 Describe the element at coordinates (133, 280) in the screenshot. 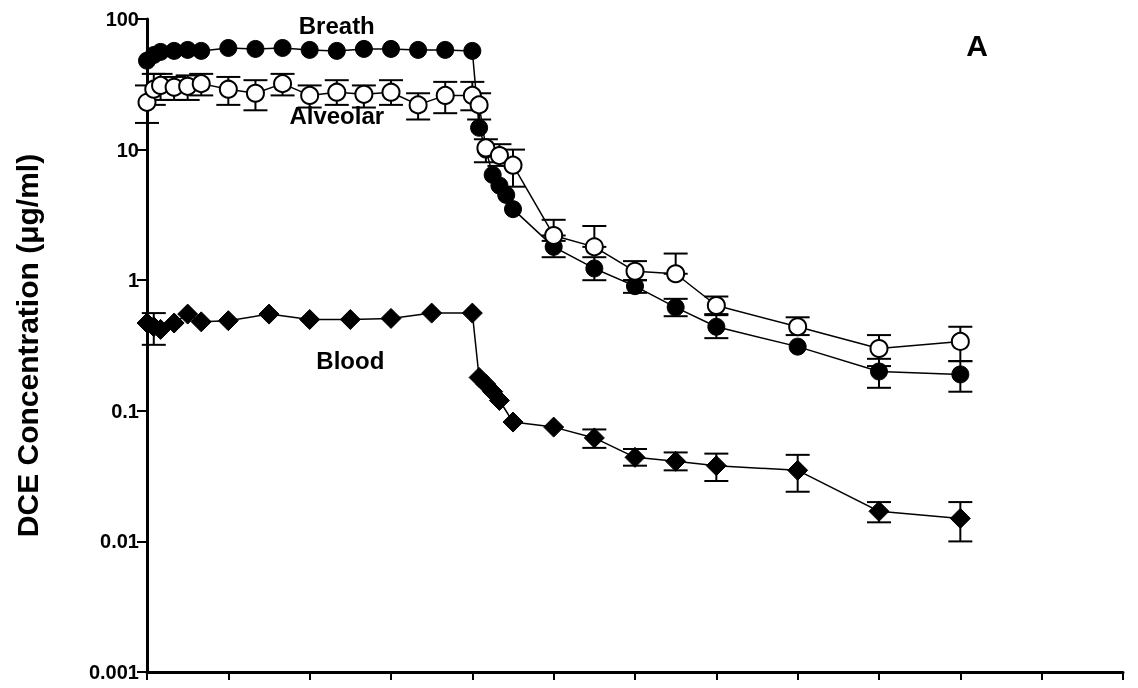

I see `y-tick-label: 1` at that location.